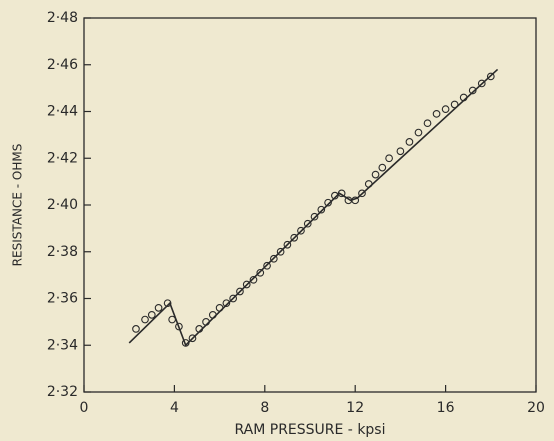 The height and width of the screenshot is (441, 554). Describe the element at coordinates (309, 430) in the screenshot. I see `x-axis-label: RAM PRESSURE - kpsi` at that location.